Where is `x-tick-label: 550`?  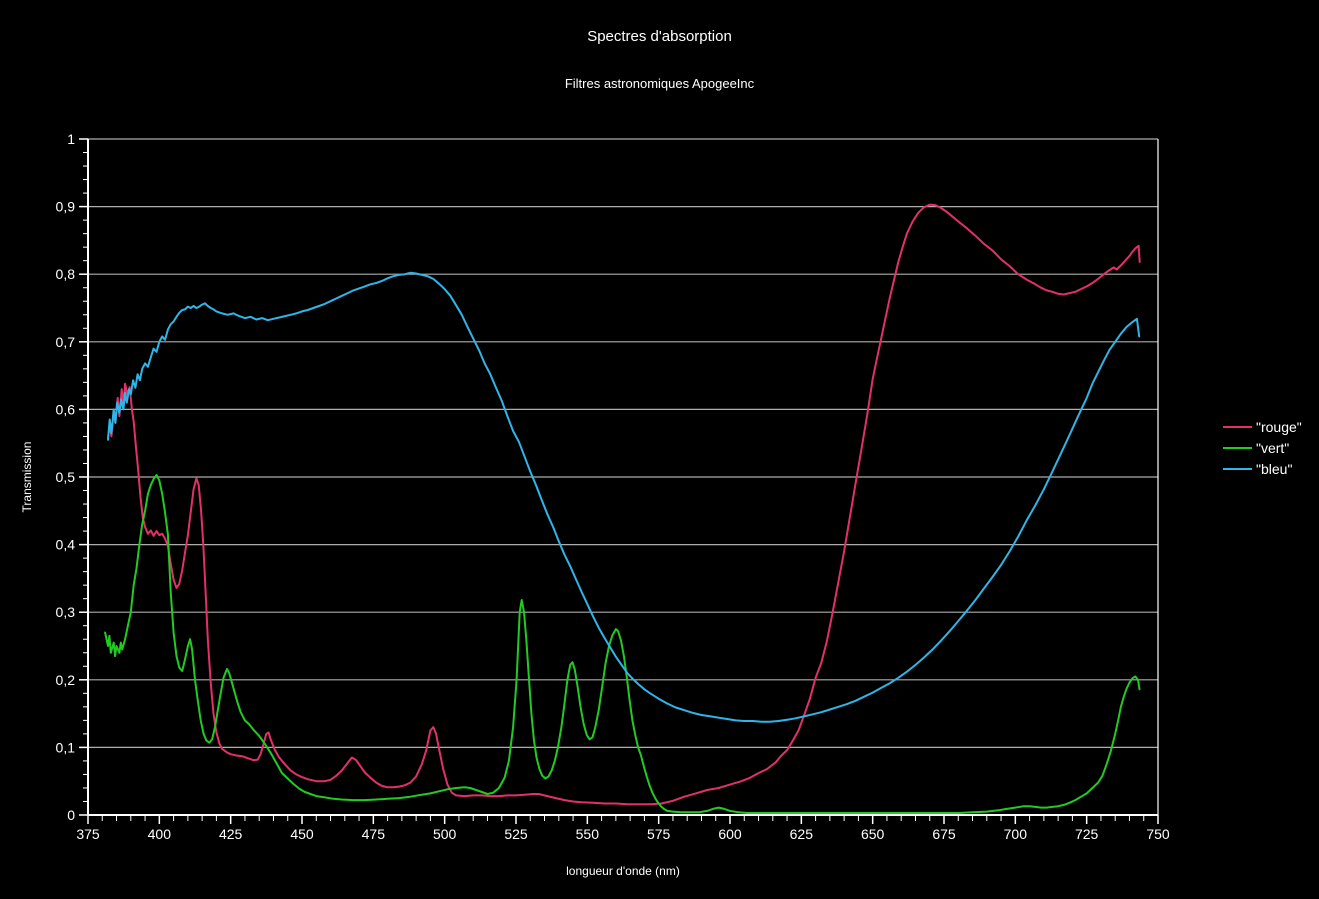 x-tick-label: 550 is located at coordinates (588, 834).